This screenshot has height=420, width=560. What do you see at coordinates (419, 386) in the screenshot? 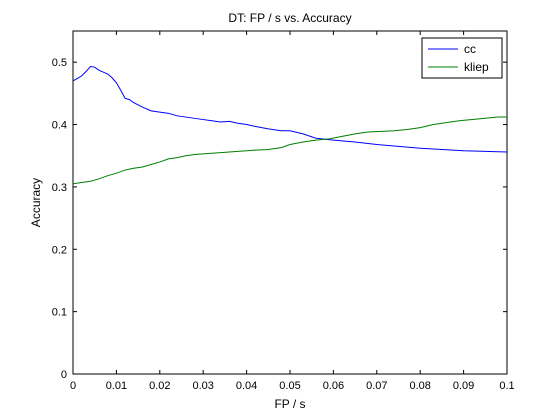
I see `x-tick-label: 0.08` at bounding box center [419, 386].